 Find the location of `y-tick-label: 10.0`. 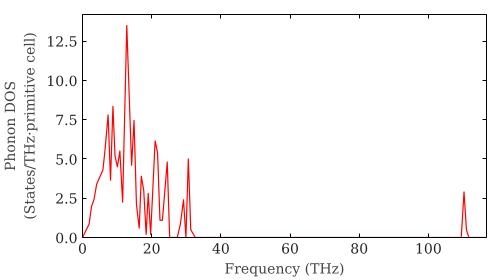

y-tick-label: 10.0 is located at coordinates (62, 82).